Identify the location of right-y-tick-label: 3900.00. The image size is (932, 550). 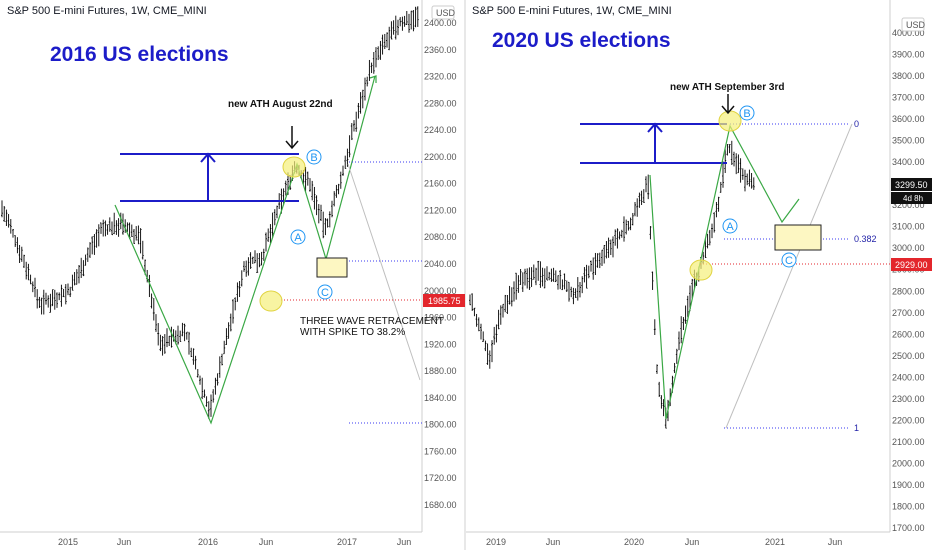
(908, 55).